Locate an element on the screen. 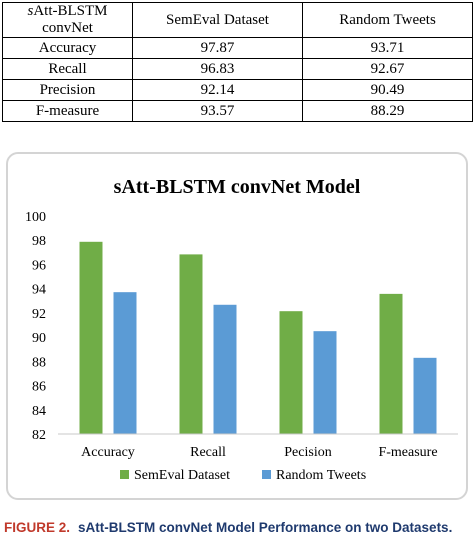 The image size is (474, 542). x-axis: Accuracy Recall Pecision F-measure is located at coordinates (259, 452).